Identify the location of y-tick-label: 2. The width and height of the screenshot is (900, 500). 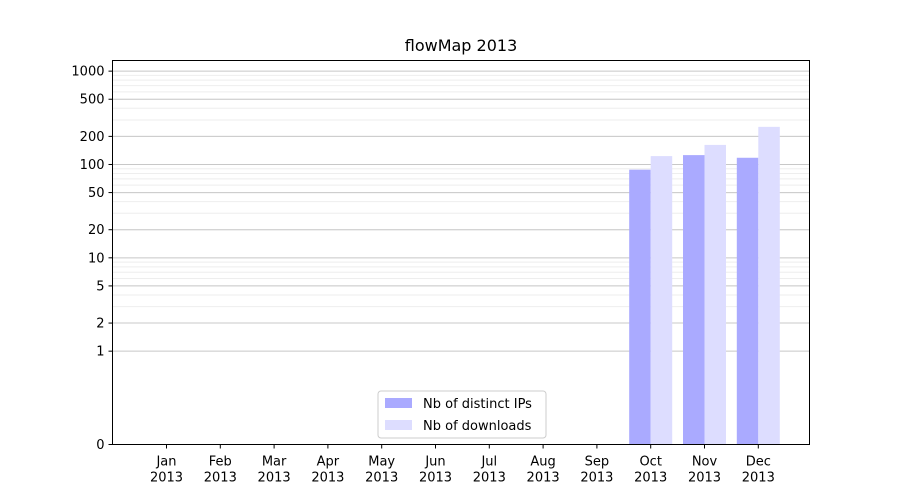
(100, 324).